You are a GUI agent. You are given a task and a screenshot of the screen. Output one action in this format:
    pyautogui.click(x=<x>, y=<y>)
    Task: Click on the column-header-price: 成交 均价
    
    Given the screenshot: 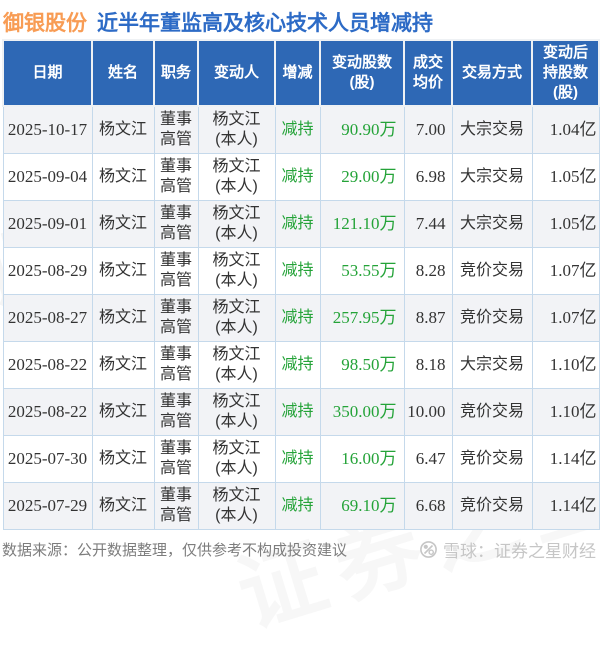 What is the action you would take?
    pyautogui.click(x=428, y=73)
    